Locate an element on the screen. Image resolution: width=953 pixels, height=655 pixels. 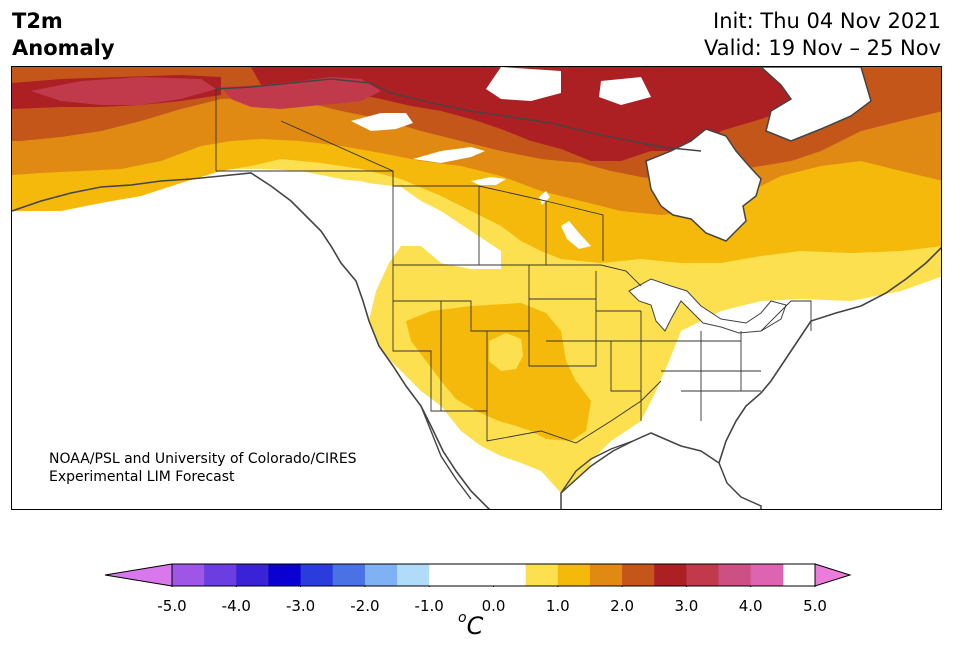
baffin-bay is located at coordinates (815, 104).